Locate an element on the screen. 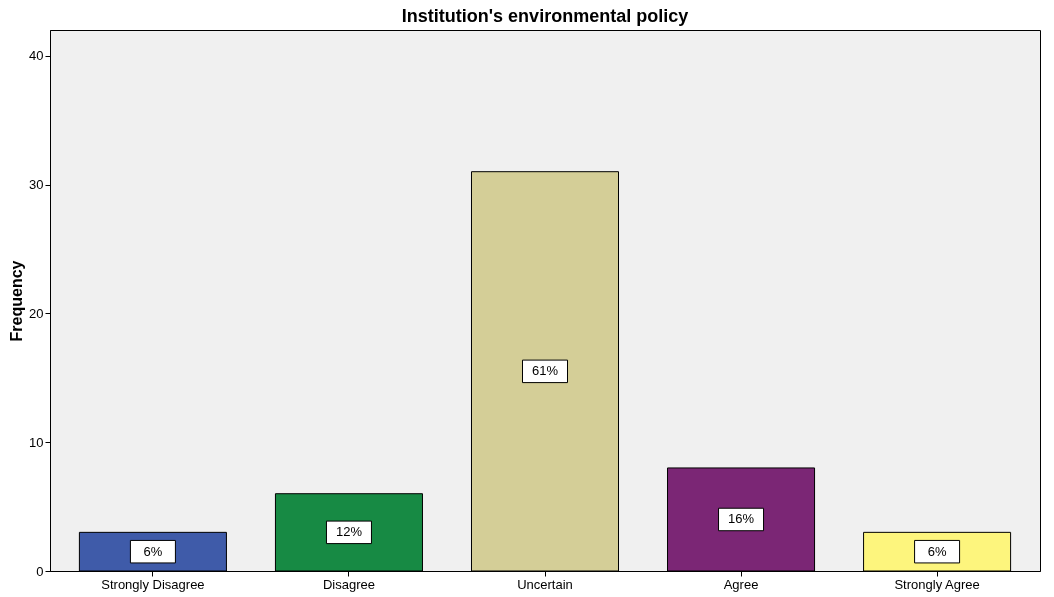  y-tick-label: 10 is located at coordinates (36, 442).